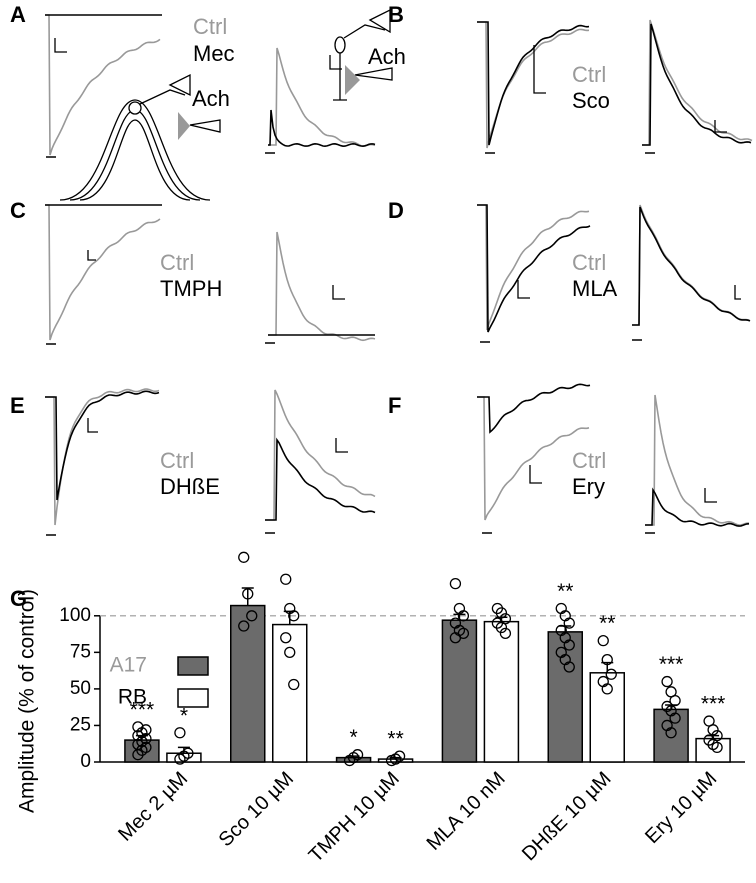 This screenshot has width=756, height=883. What do you see at coordinates (80, 651) in the screenshot?
I see `y-tick-label: 75` at bounding box center [80, 651].